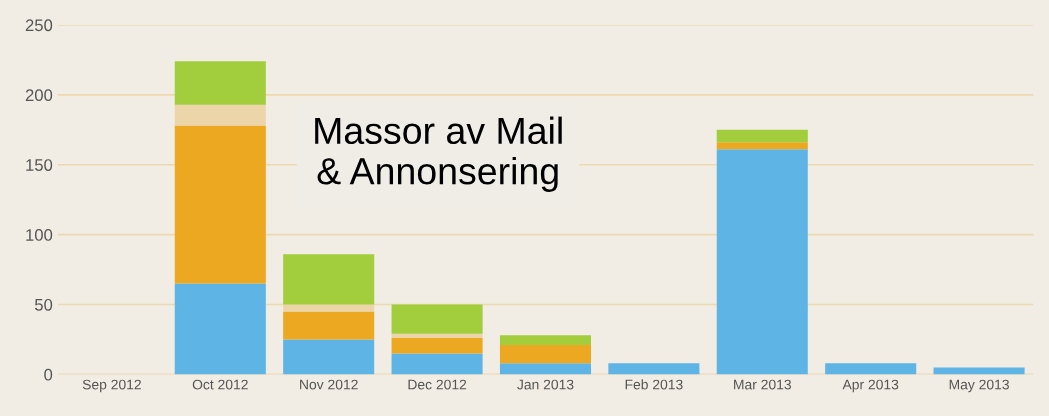  Describe the element at coordinates (979, 386) in the screenshot. I see `x-tick-label: May 2013` at that location.